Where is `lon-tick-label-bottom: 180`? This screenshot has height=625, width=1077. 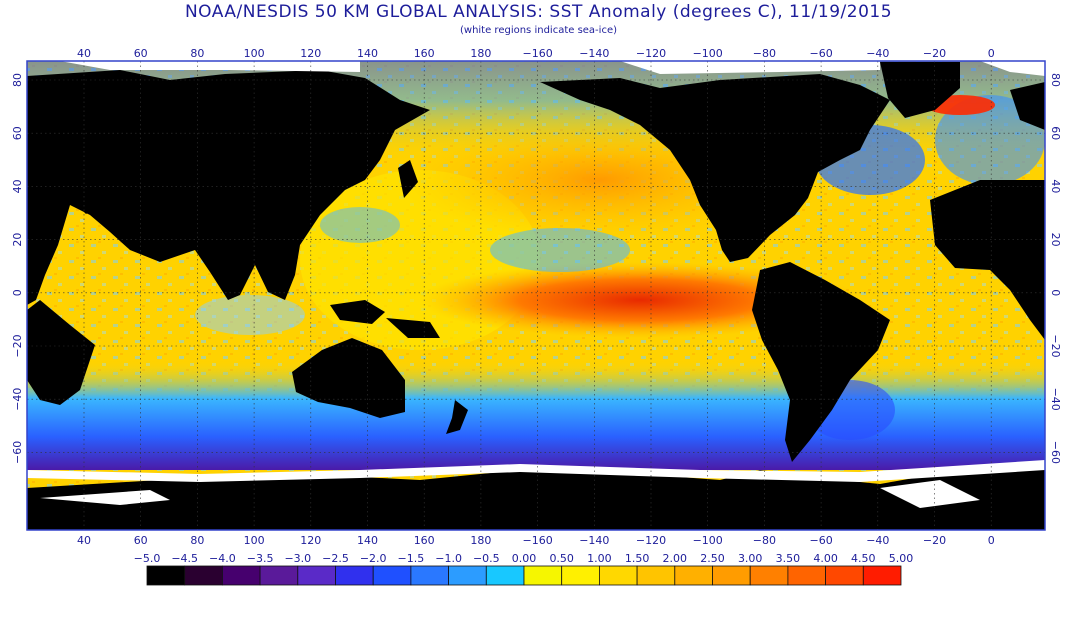
lon-tick-label-bottom: 180 is located at coordinates (480, 540).